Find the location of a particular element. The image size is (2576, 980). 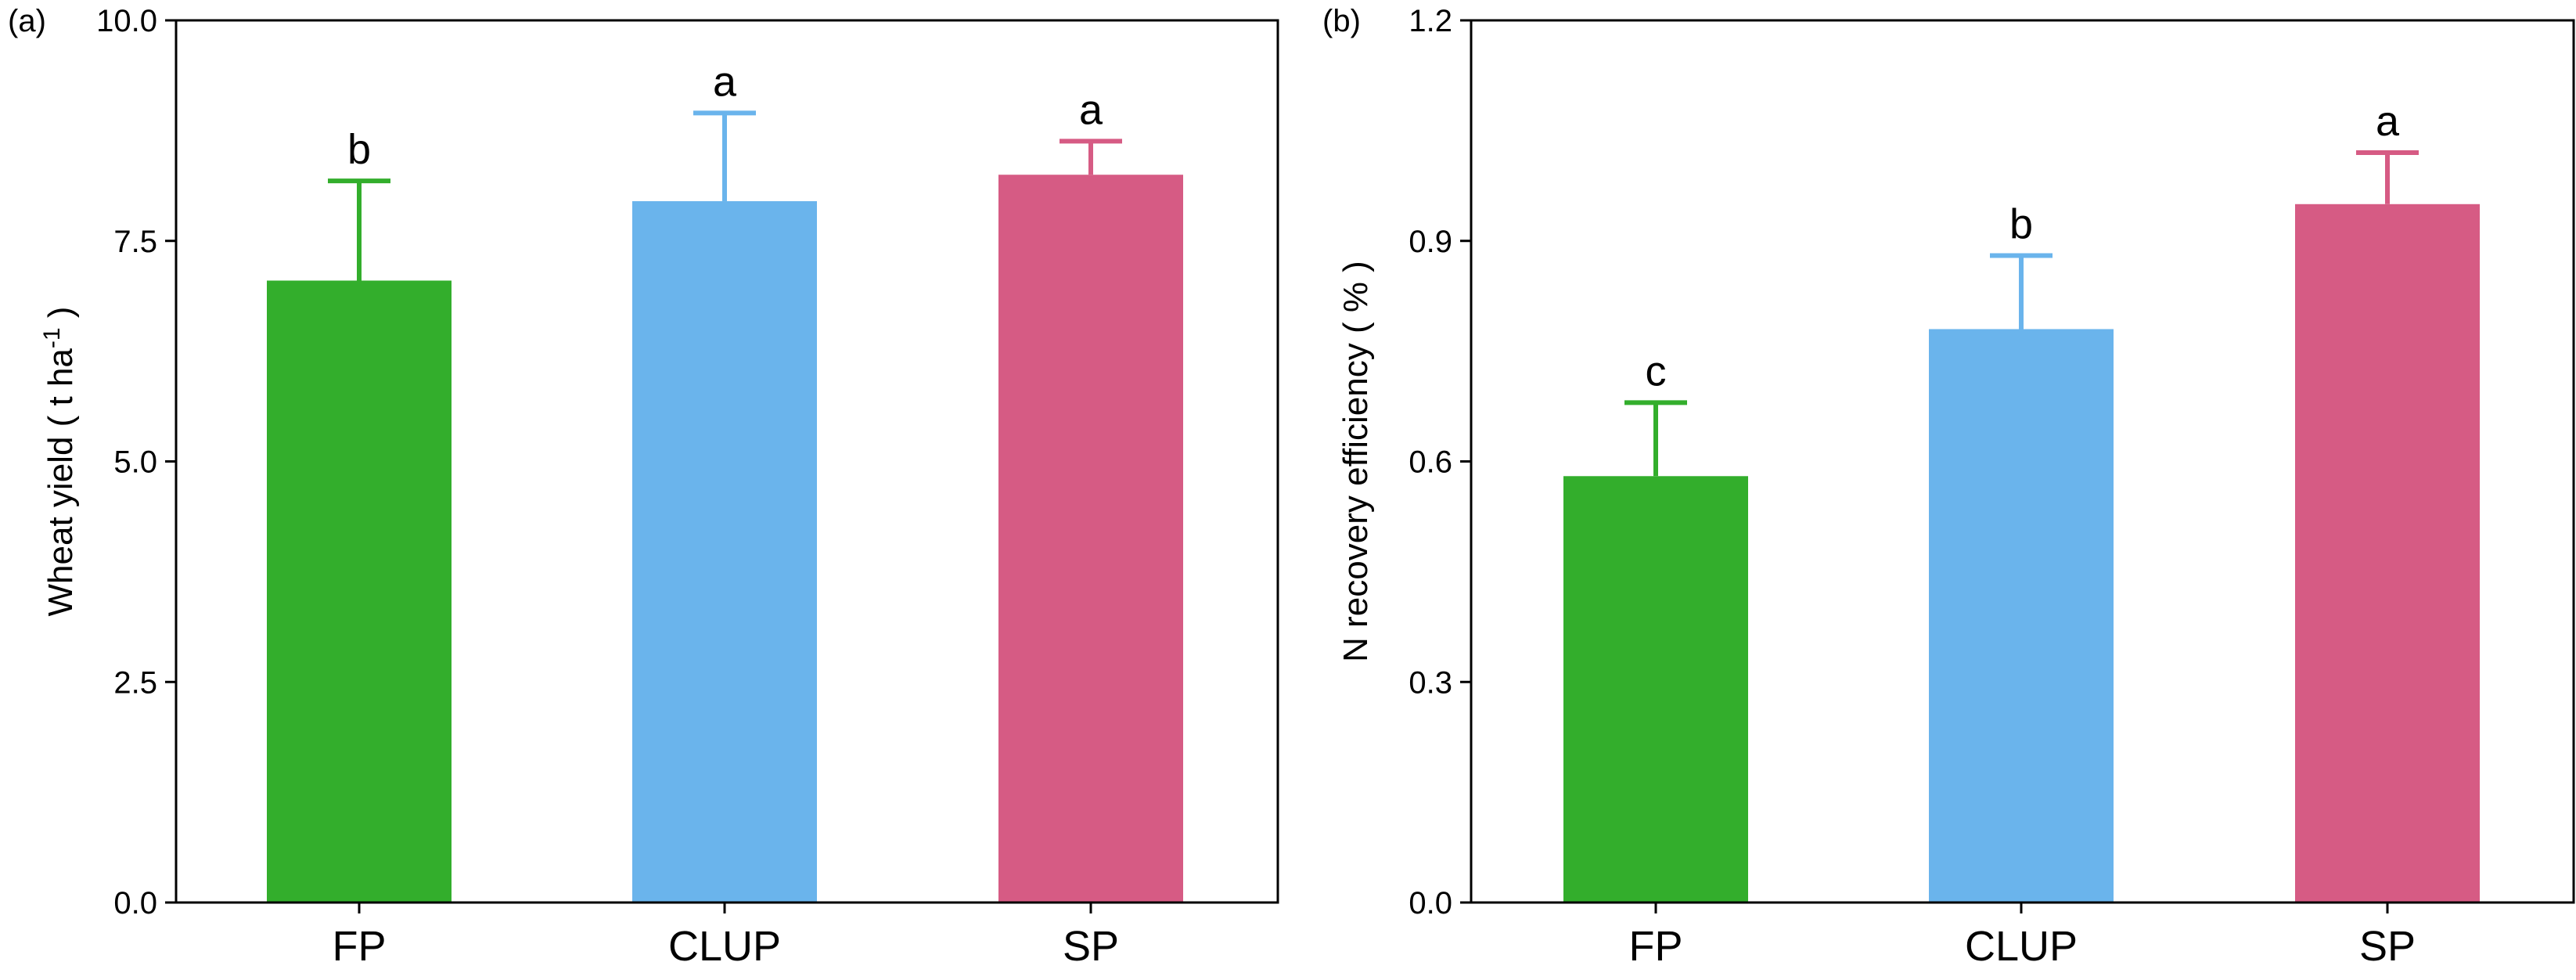

panel-label: (a) is located at coordinates (27, 21).